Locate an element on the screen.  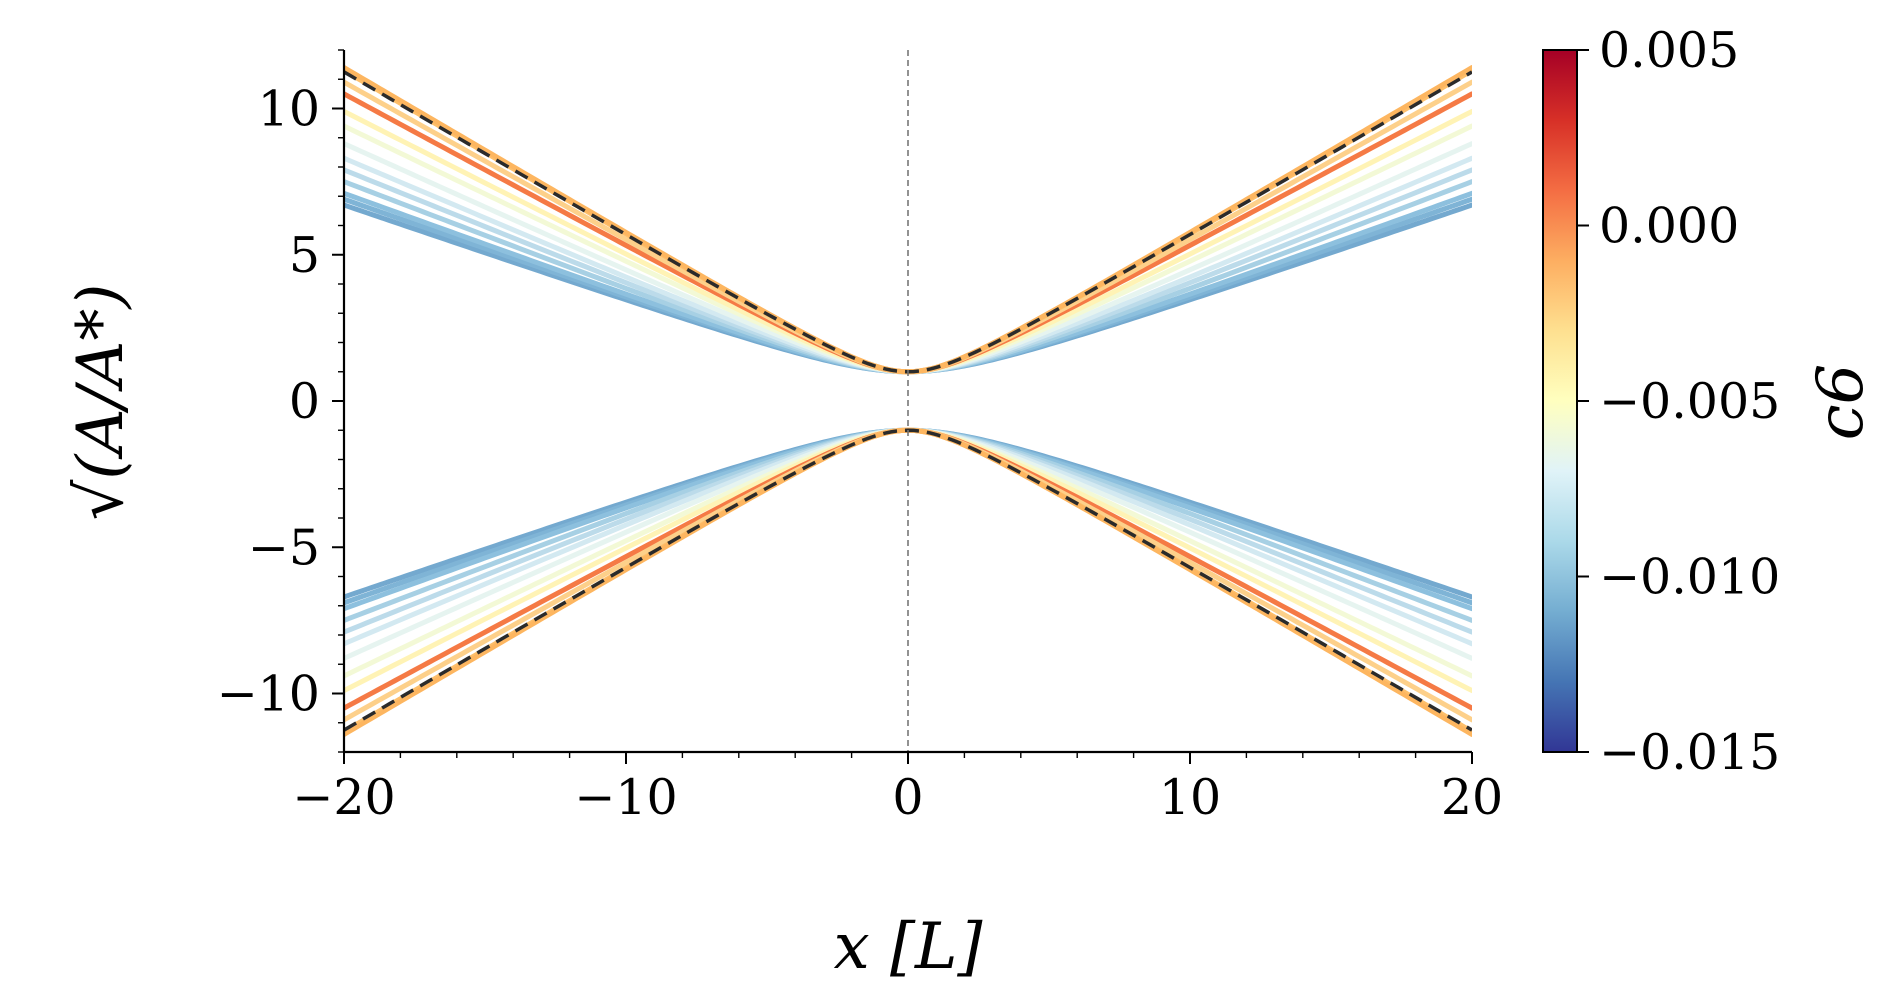
y-axis-label: √(A/A*) is located at coordinates (101, 402).